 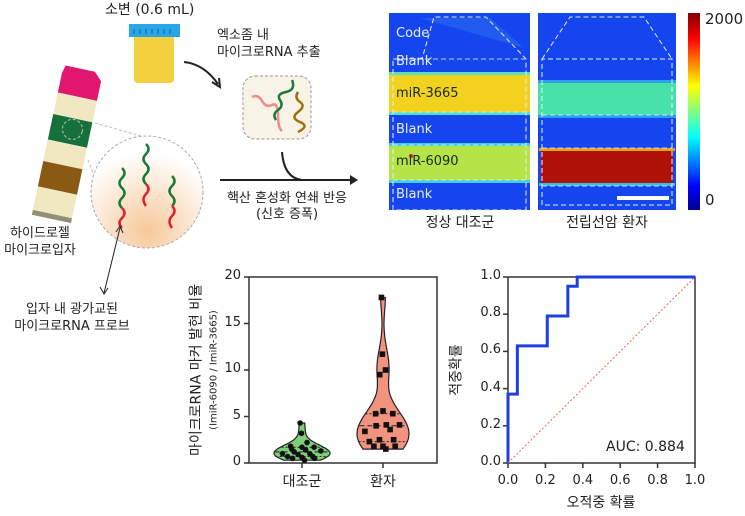 What do you see at coordinates (414, 194) in the screenshot?
I see `label-blank-3: Blank` at bounding box center [414, 194].